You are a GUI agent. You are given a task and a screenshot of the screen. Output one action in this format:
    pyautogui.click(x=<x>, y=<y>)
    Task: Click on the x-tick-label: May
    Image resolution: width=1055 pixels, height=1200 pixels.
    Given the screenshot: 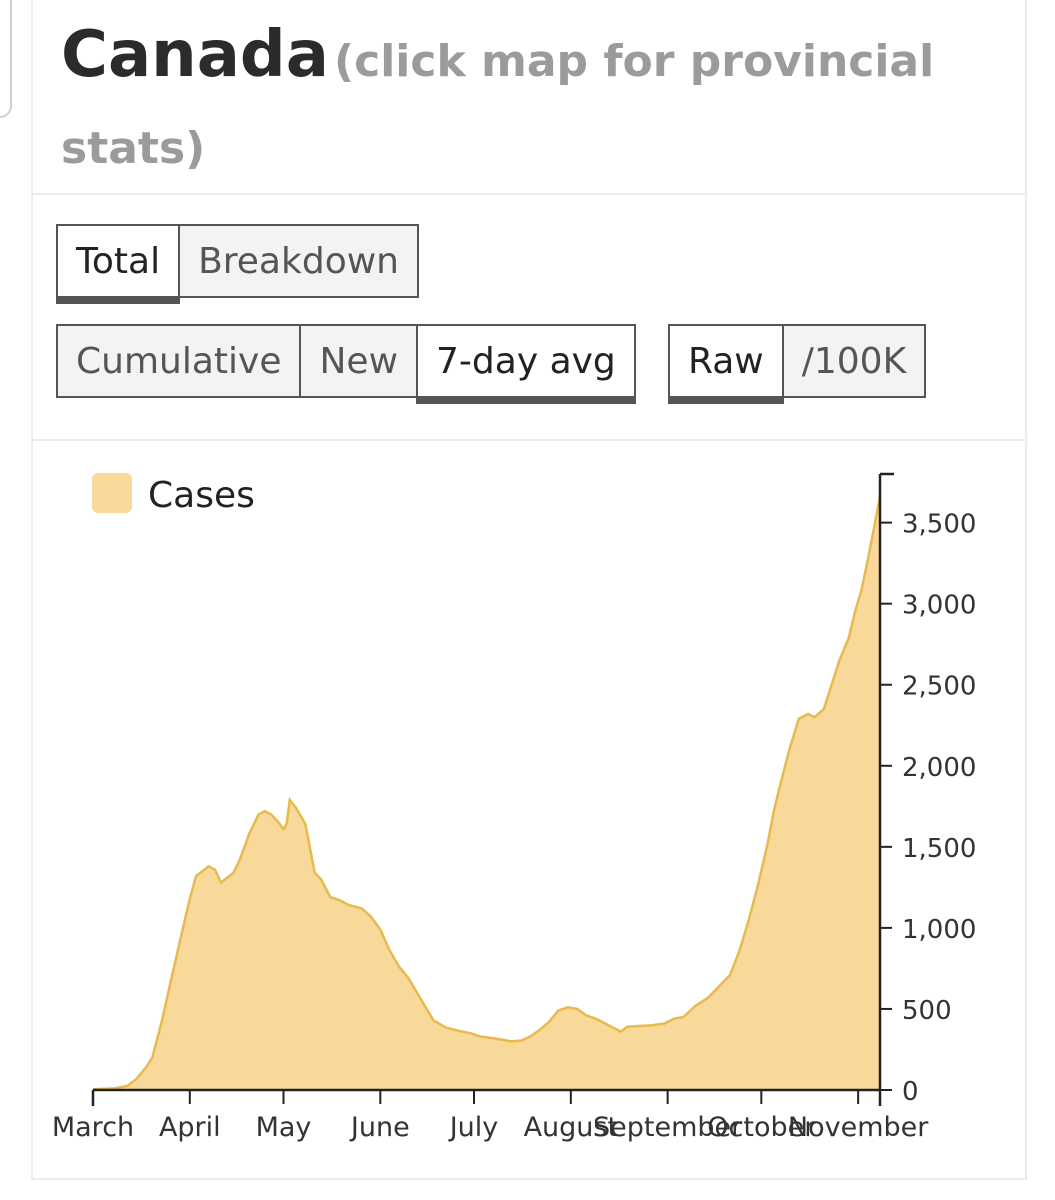 What is the action you would take?
    pyautogui.click(x=284, y=1127)
    